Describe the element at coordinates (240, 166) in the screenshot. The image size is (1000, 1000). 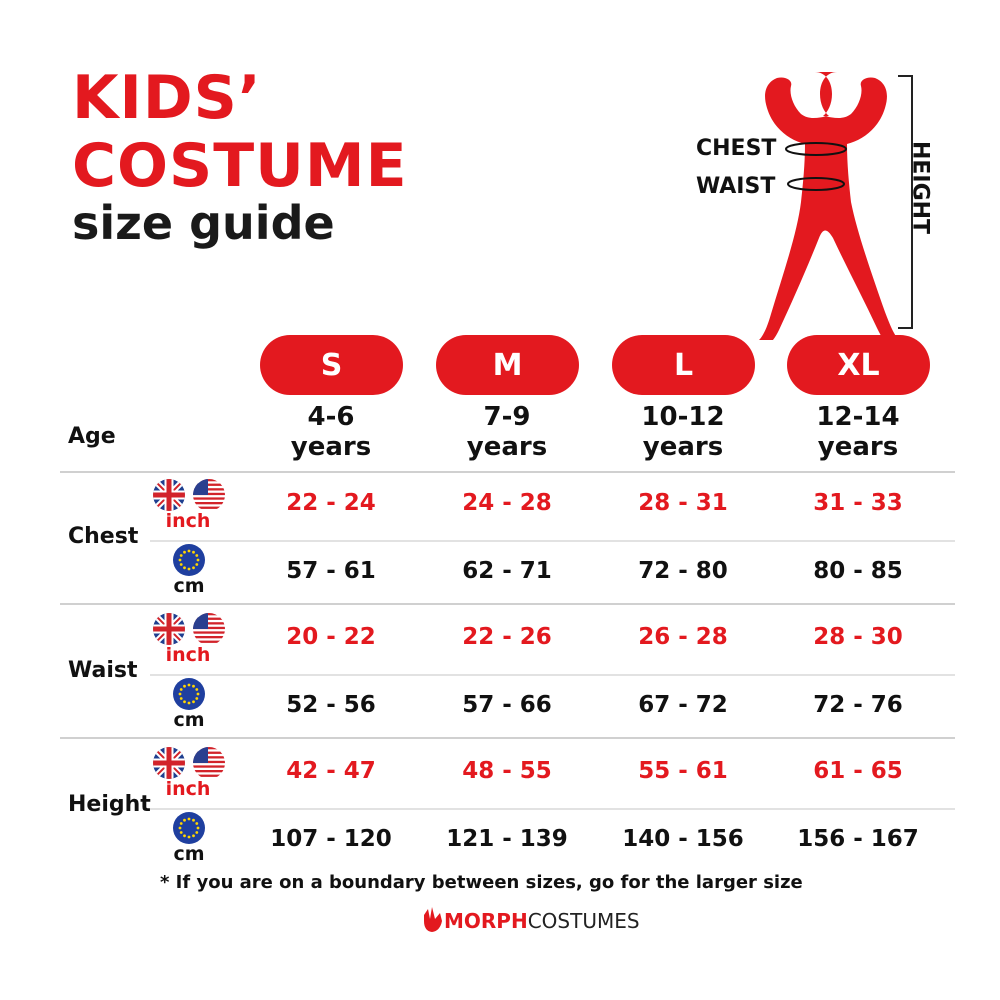
I see `title-line-2: COSTUME` at that location.